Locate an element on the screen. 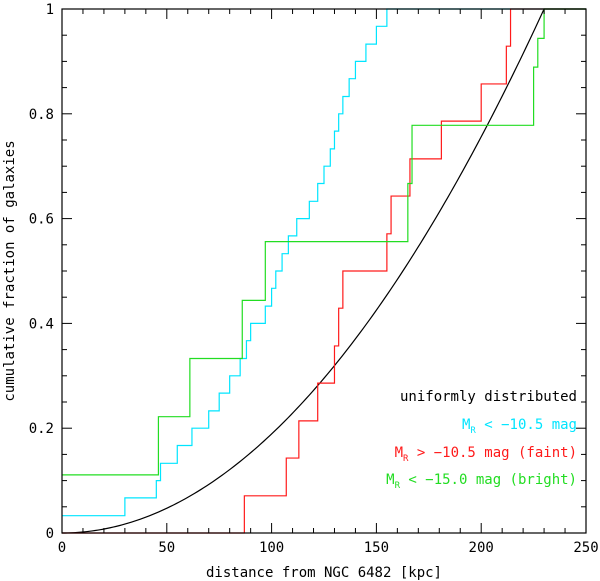 The height and width of the screenshot is (581, 600). y-tick-label: 0.2 is located at coordinates (41, 429).